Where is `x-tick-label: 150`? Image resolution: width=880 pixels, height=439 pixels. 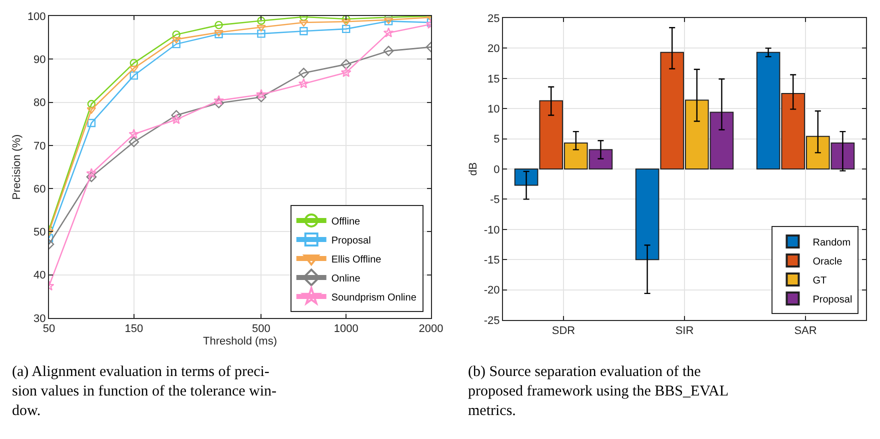 x-tick-label: 150 is located at coordinates (134, 329).